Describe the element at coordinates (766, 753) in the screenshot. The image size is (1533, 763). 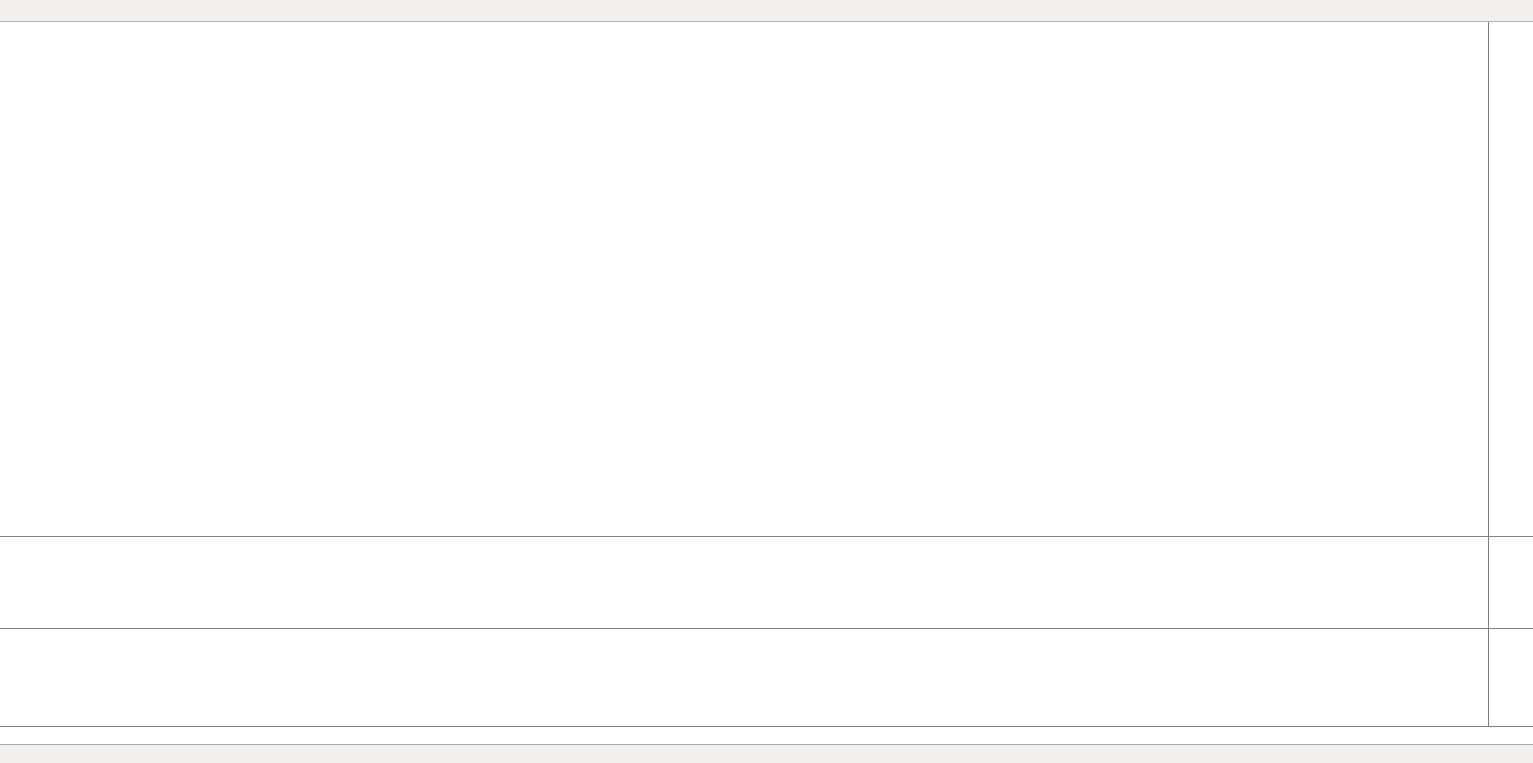
I see `chart-tabs-bar` at that location.